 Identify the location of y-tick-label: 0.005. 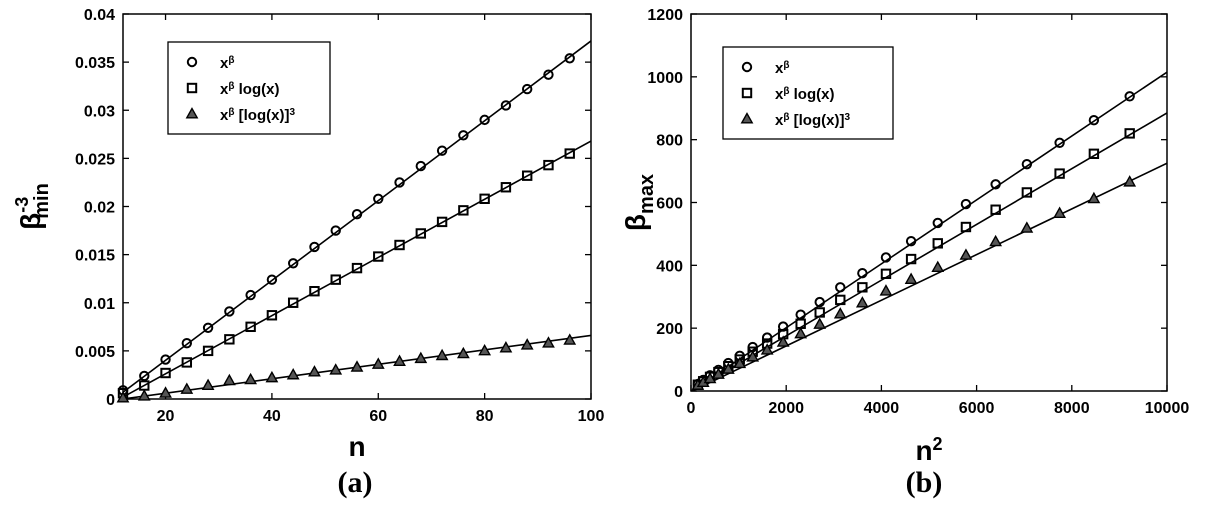
(95, 352).